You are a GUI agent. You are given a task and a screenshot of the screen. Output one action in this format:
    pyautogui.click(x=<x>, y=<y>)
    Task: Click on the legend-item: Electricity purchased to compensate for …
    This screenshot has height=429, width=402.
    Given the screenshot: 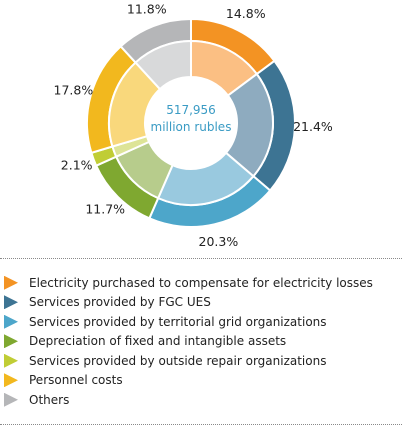 What is the action you would take?
    pyautogui.click(x=201, y=283)
    